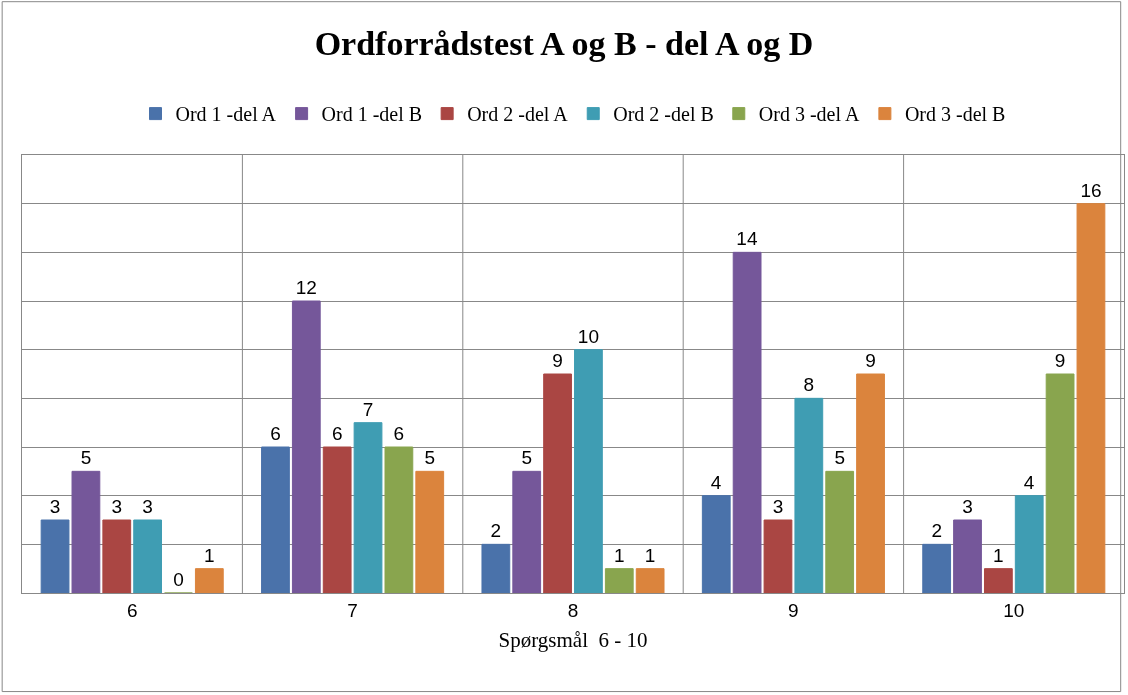 The height and width of the screenshot is (695, 1128). Describe the element at coordinates (573, 610) in the screenshot. I see `x-tick-label: 8` at that location.